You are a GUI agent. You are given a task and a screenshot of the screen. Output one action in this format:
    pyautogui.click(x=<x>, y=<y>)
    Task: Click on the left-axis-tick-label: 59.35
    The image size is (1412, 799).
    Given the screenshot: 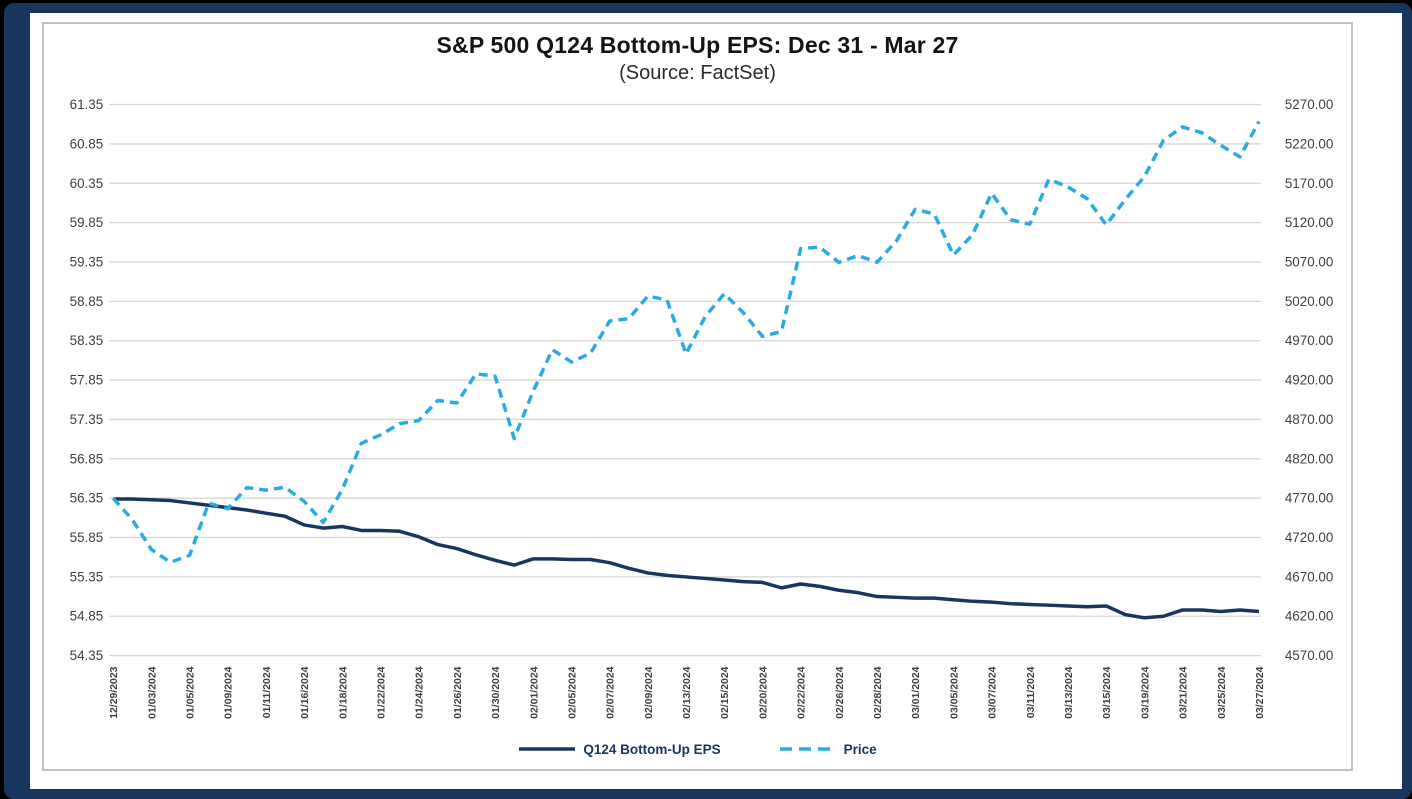 What is the action you would take?
    pyautogui.click(x=87, y=261)
    